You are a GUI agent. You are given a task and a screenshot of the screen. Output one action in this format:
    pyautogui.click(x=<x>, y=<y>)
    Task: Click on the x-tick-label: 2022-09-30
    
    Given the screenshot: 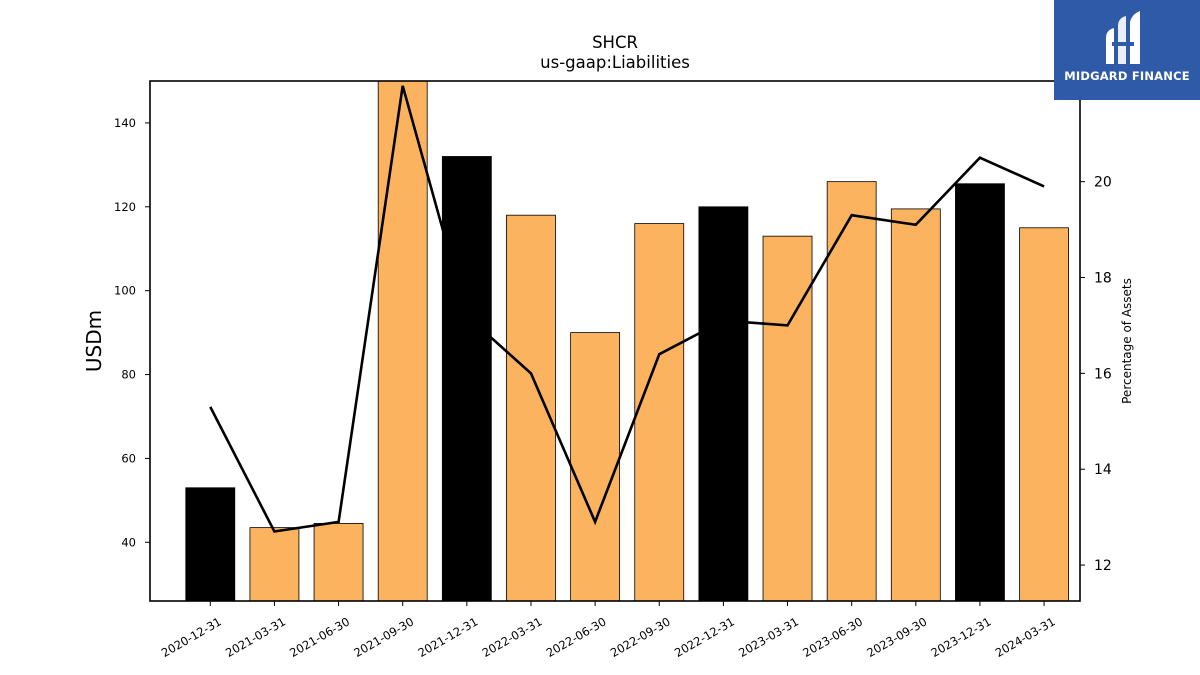 What is the action you would take?
    pyautogui.click(x=640, y=637)
    